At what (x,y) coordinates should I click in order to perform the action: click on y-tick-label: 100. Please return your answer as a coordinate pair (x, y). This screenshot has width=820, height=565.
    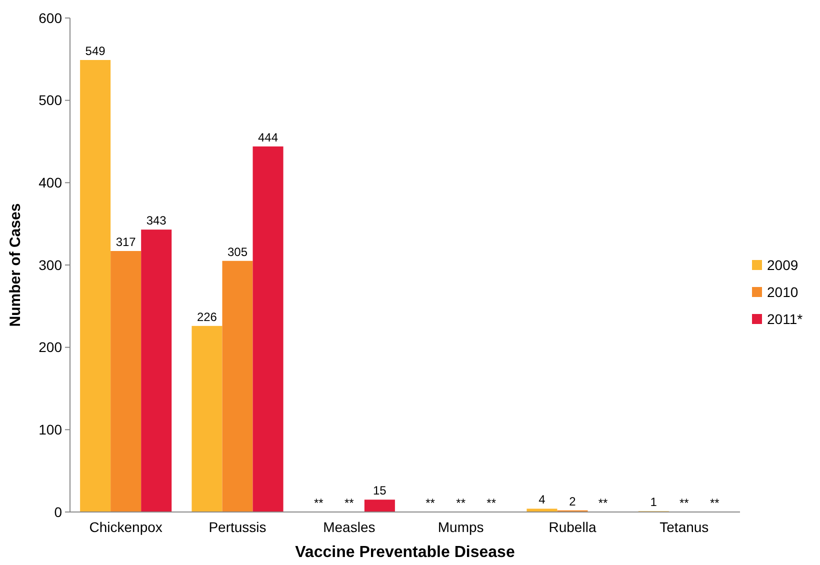
    Looking at the image, I should click on (50, 430).